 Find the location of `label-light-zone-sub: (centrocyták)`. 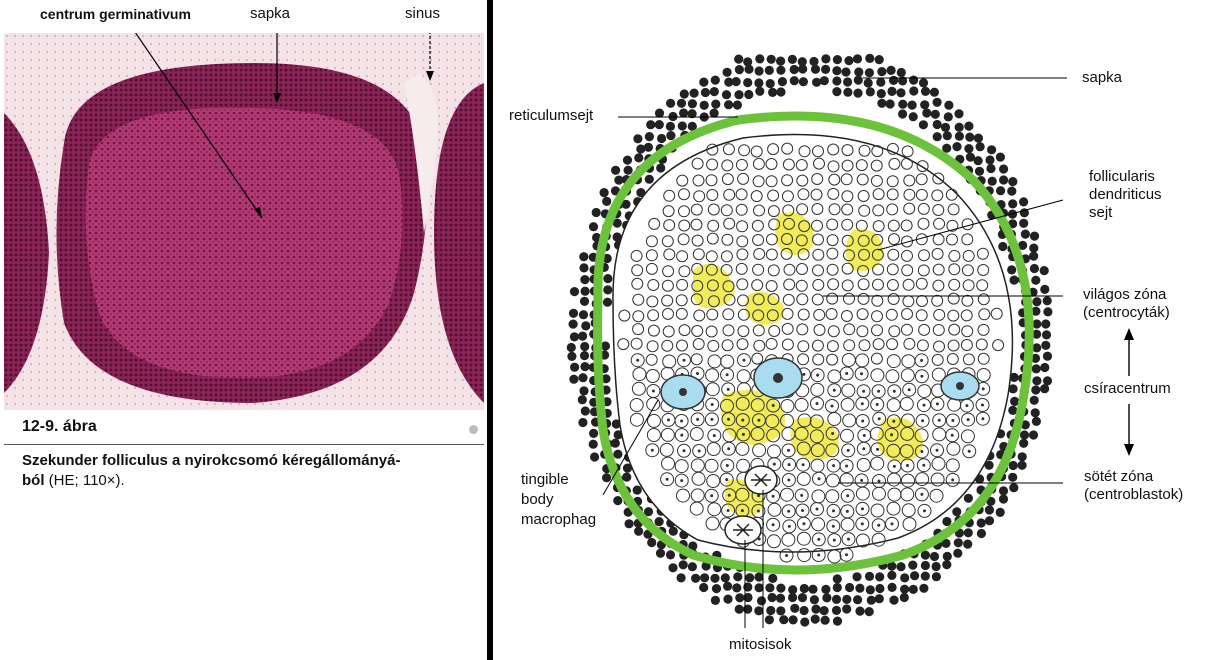

label-light-zone-sub: (centrocyták) is located at coordinates (1126, 312).